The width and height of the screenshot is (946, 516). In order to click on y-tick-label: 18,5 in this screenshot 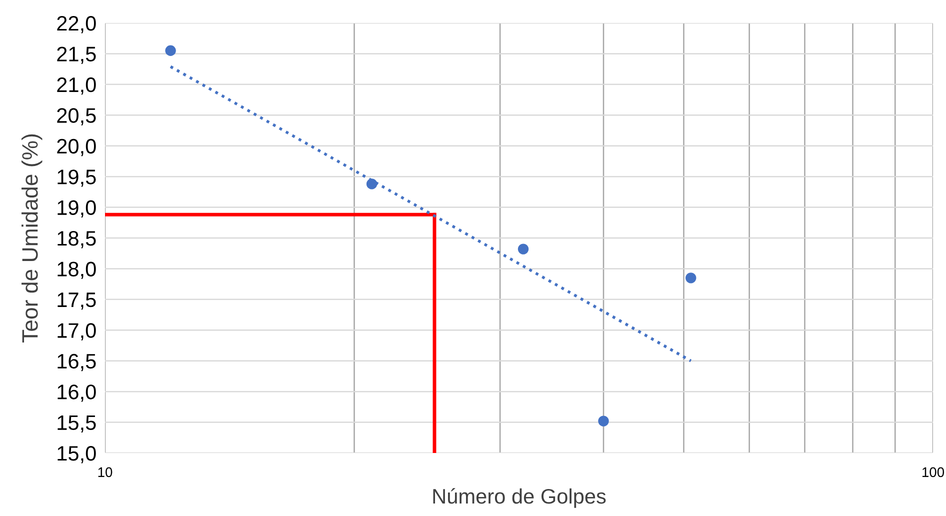, I will do `click(77, 239)`.